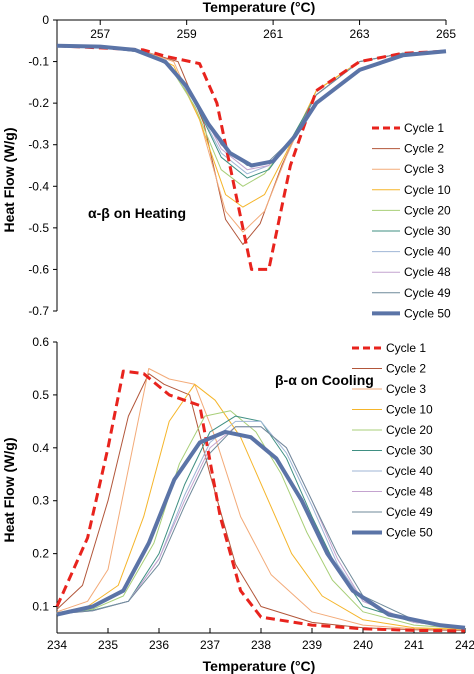  Describe the element at coordinates (38, 228) in the screenshot. I see `y-tick-label: -0.5` at that location.